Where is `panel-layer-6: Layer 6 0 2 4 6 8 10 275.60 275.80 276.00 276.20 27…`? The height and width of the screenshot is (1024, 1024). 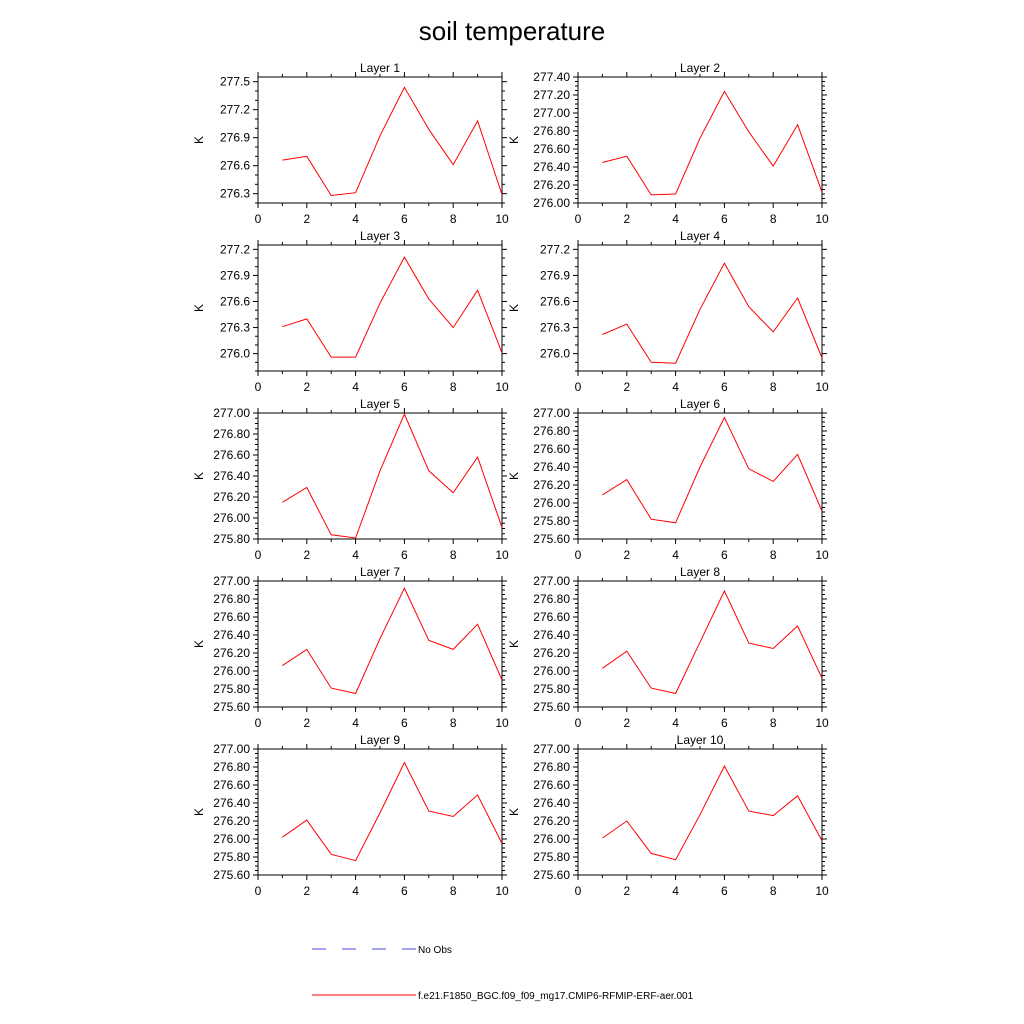
panel-layer-6: Layer 6 0 2 4 6 8 10 275.60 275.80 276.00 276.20 27… is located at coordinates (668, 479).